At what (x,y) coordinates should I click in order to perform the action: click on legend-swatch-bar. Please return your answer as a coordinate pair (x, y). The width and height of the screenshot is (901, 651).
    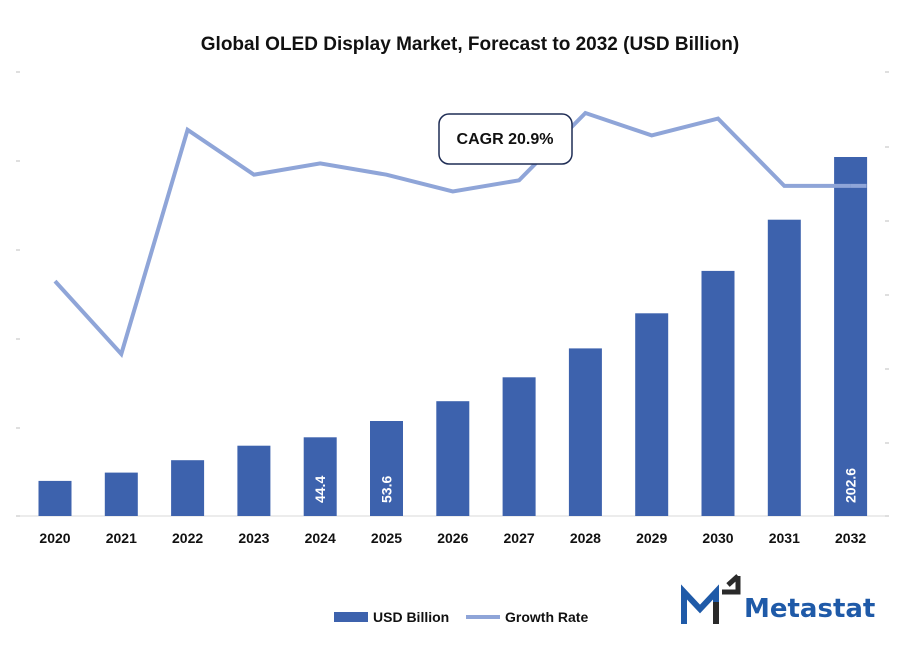
    Looking at the image, I should click on (351, 617).